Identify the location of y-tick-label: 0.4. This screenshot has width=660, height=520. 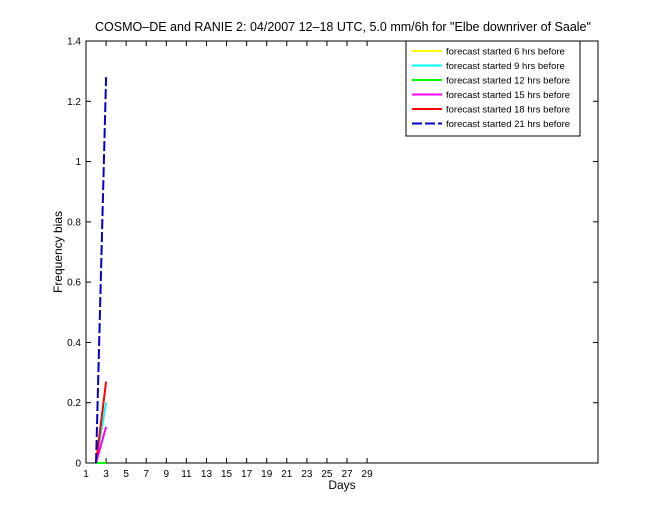
(74, 343).